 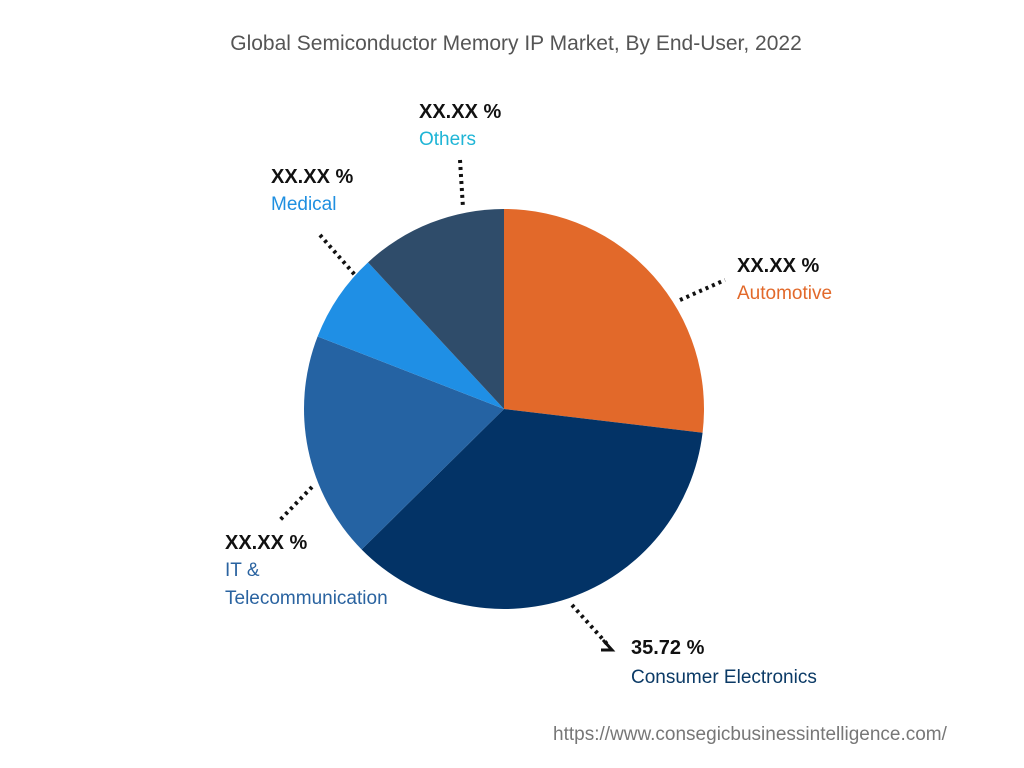 I want to click on leader-line-automotive, so click(x=702, y=290).